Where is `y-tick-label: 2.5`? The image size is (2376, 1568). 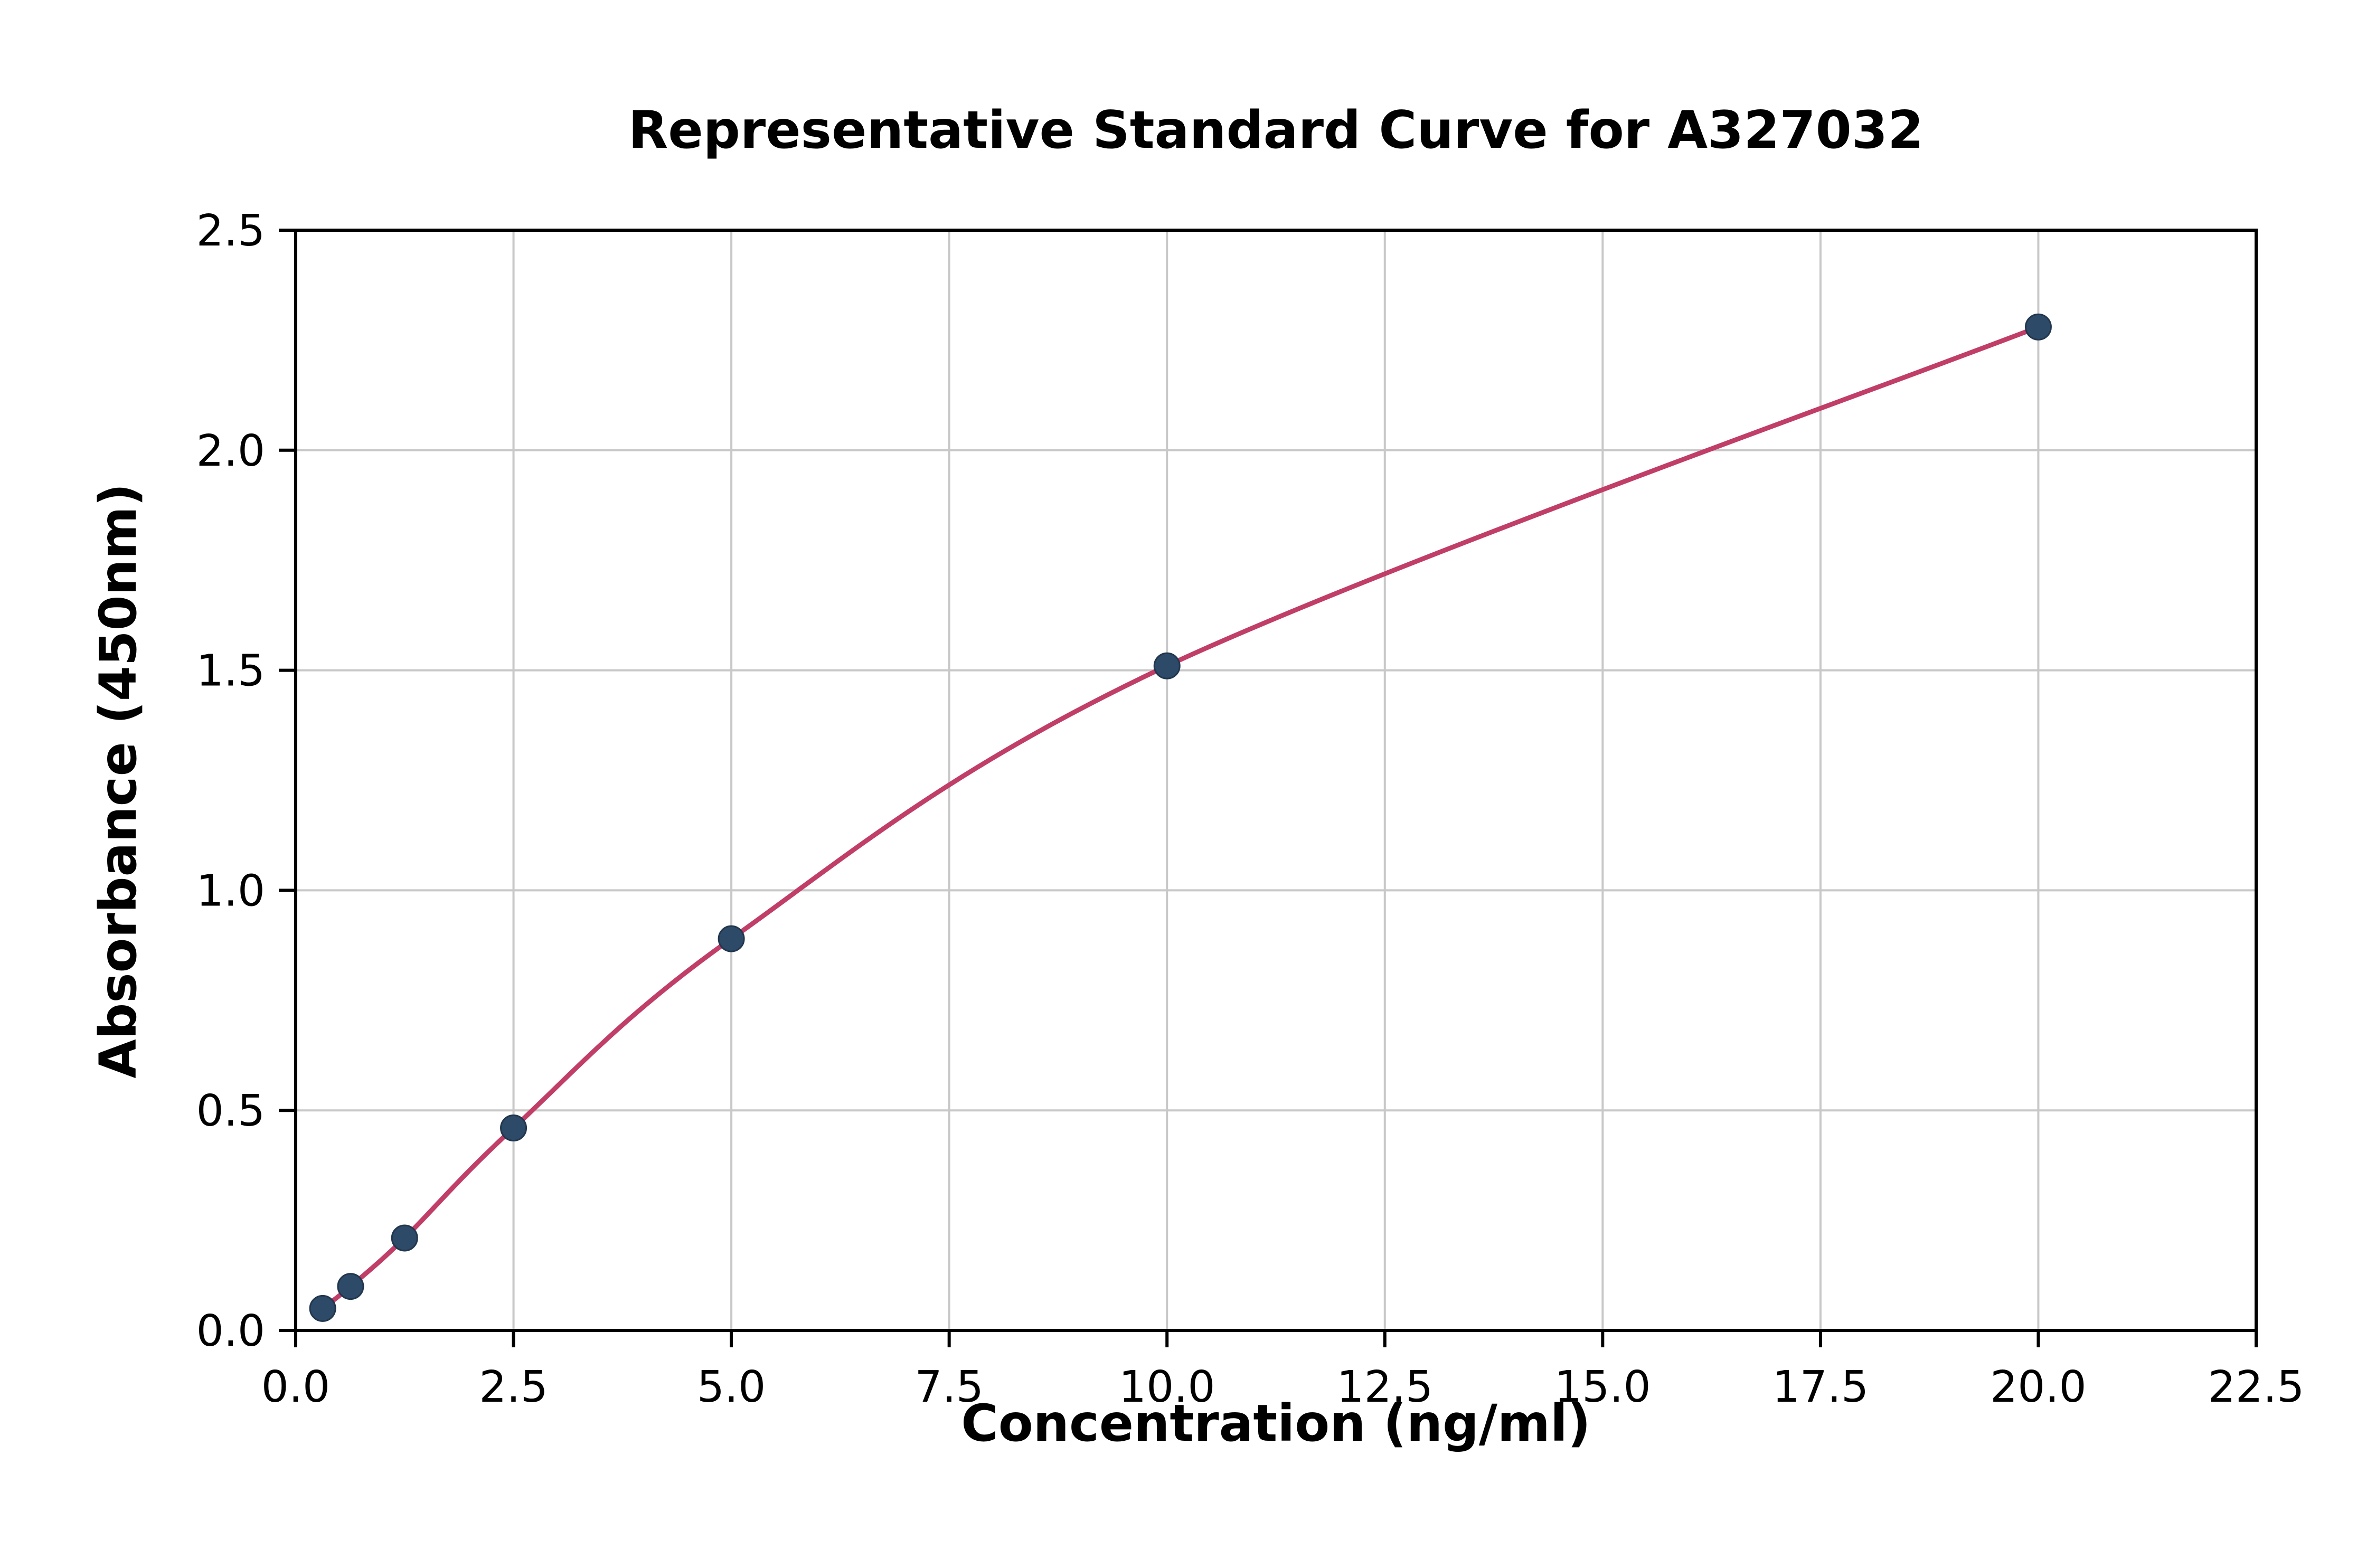 y-tick-label: 2.5 is located at coordinates (231, 231).